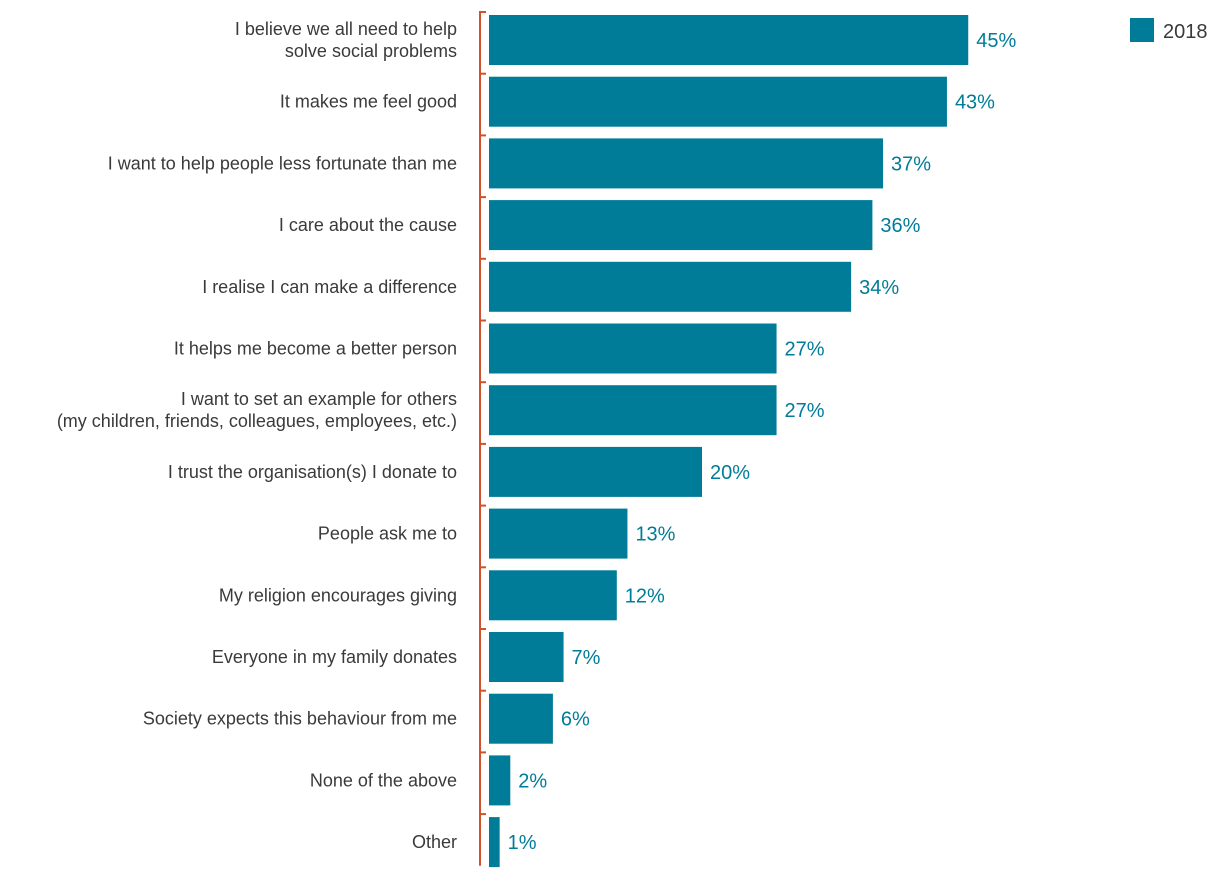  What do you see at coordinates (334, 657) in the screenshot?
I see `category-label: Everyone in my family donates` at bounding box center [334, 657].